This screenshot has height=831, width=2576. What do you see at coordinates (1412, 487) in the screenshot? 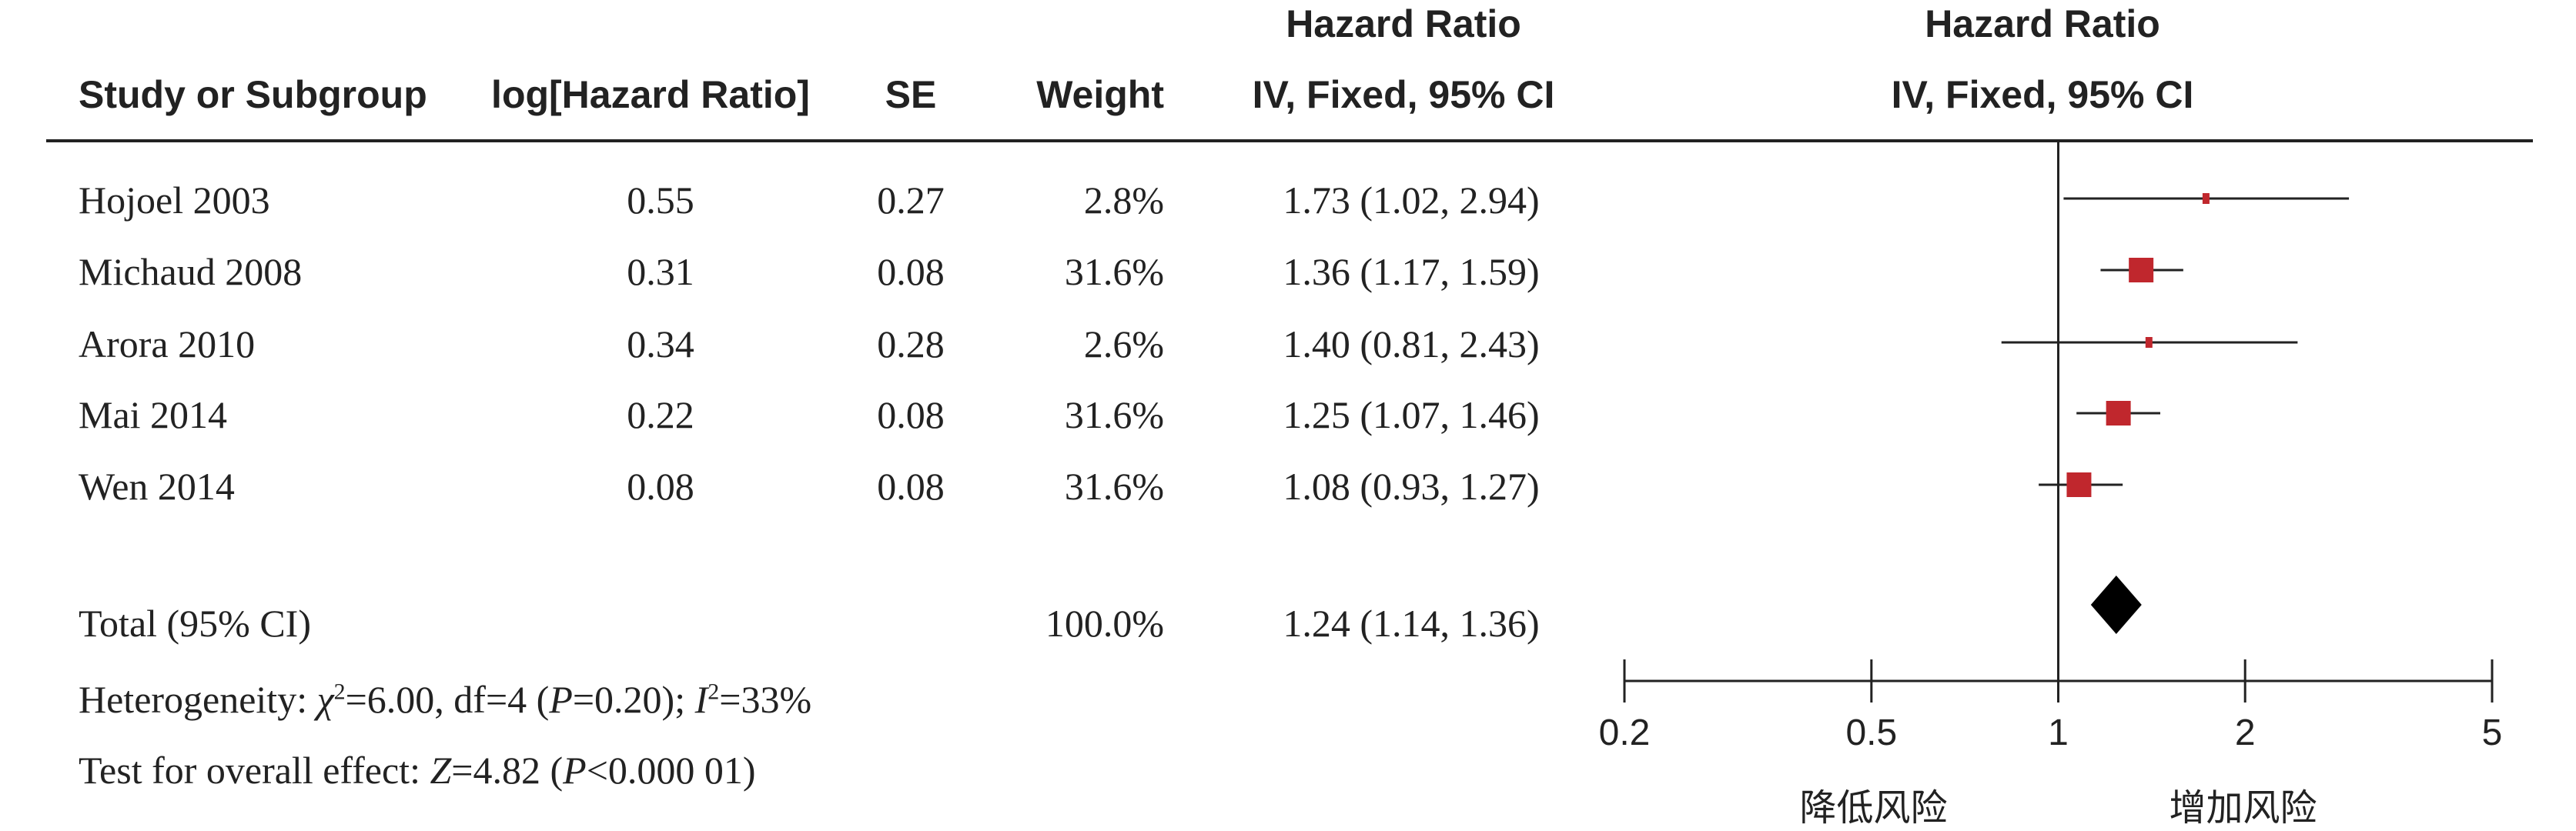
I see `ci-value: 1.08 (0.93, 1.27)` at bounding box center [1412, 487].